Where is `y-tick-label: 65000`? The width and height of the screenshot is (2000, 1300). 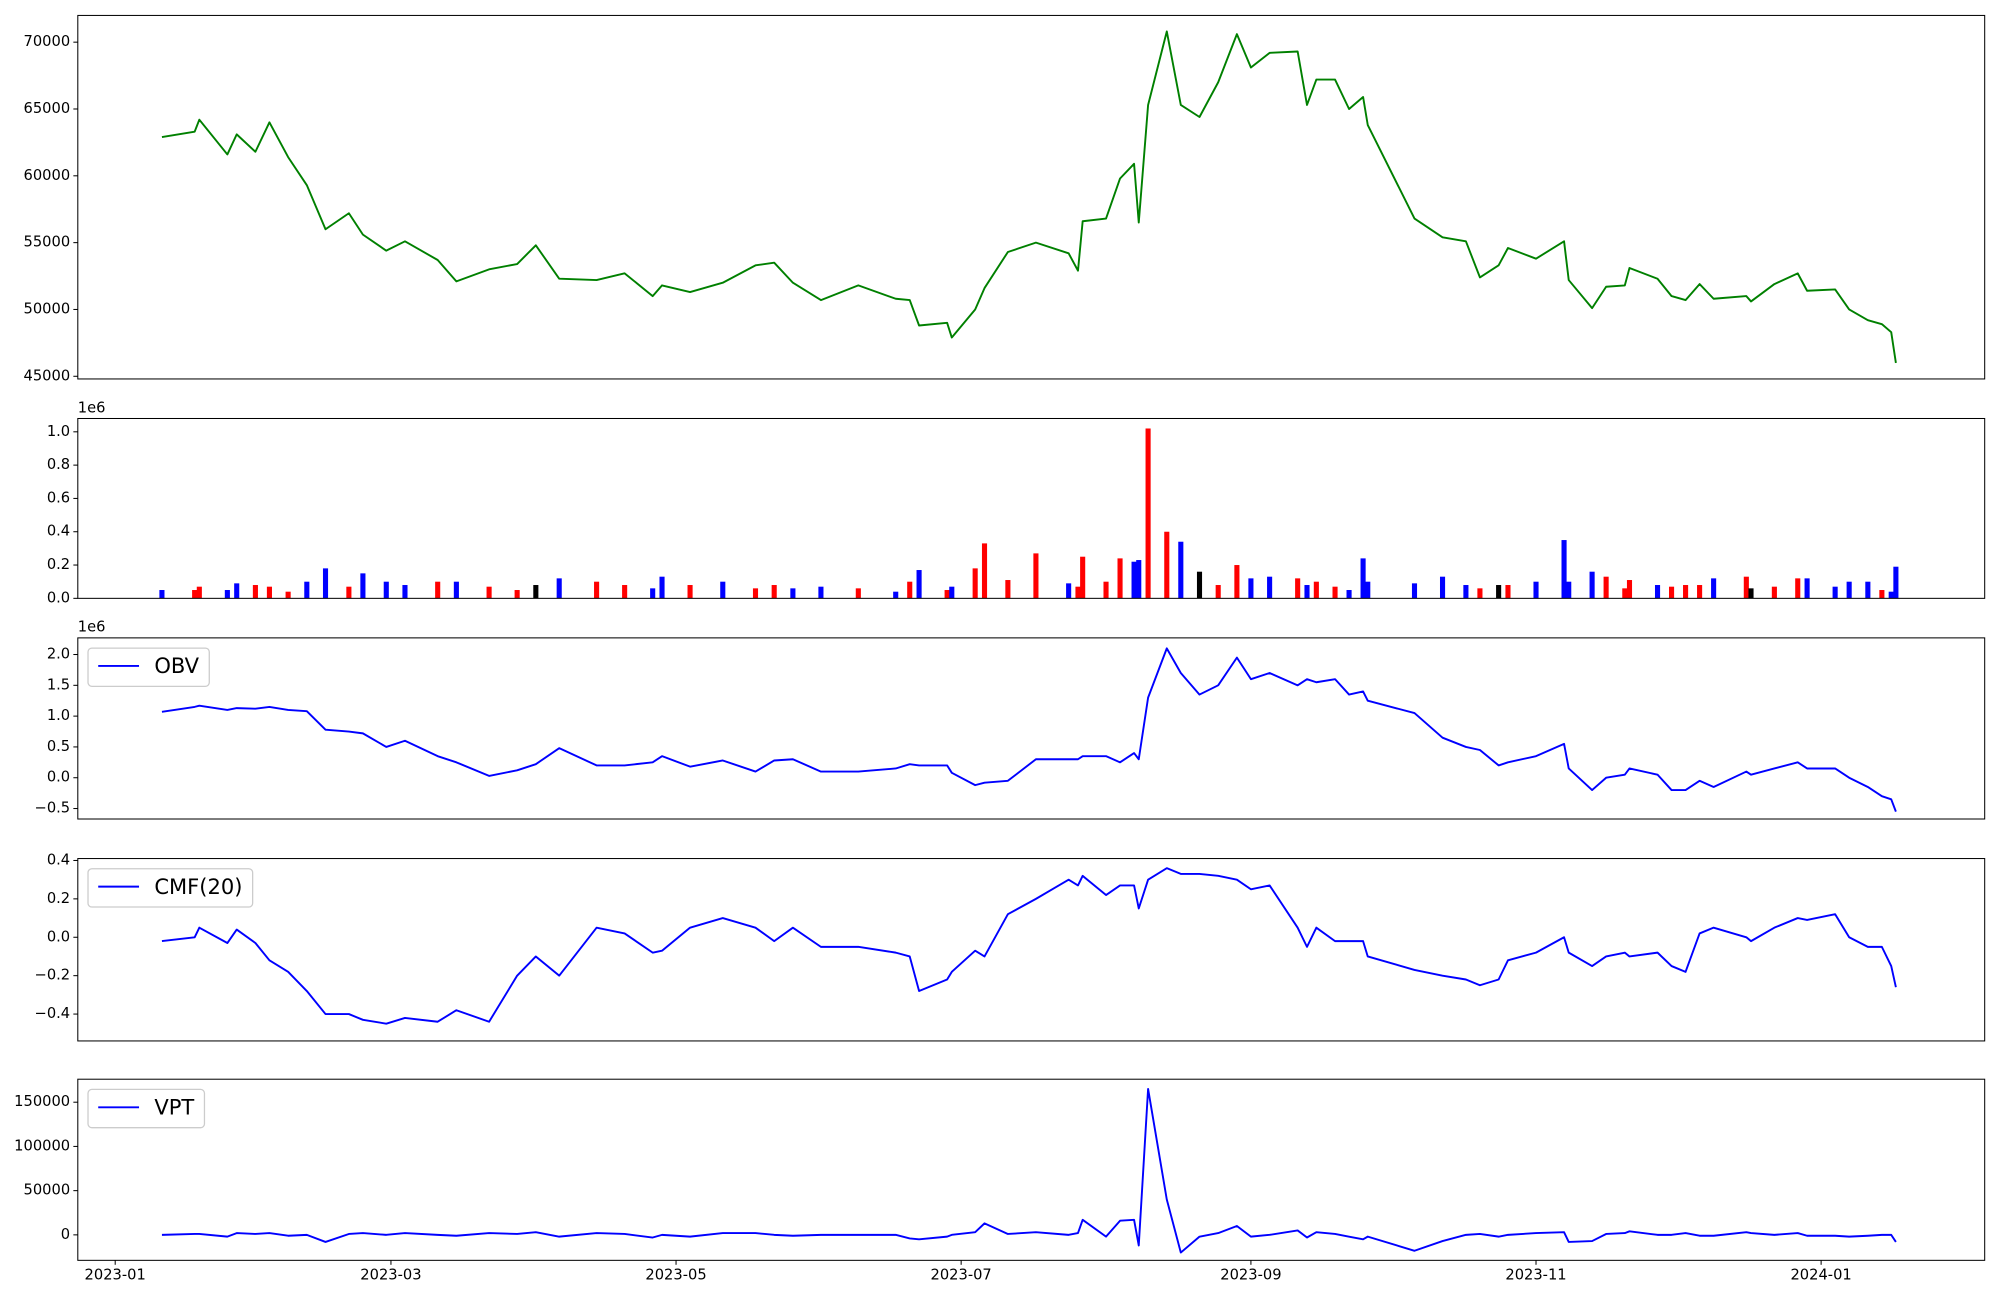 y-tick-label: 65000 is located at coordinates (47, 108).